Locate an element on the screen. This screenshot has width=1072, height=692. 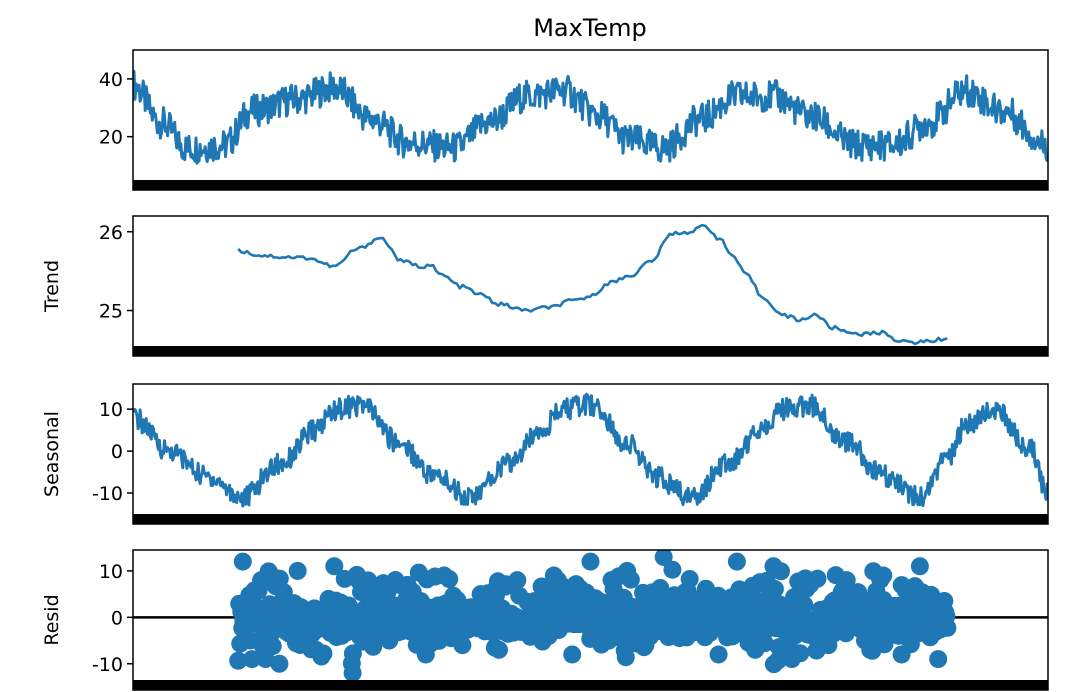
observed-line is located at coordinates (590, 117).